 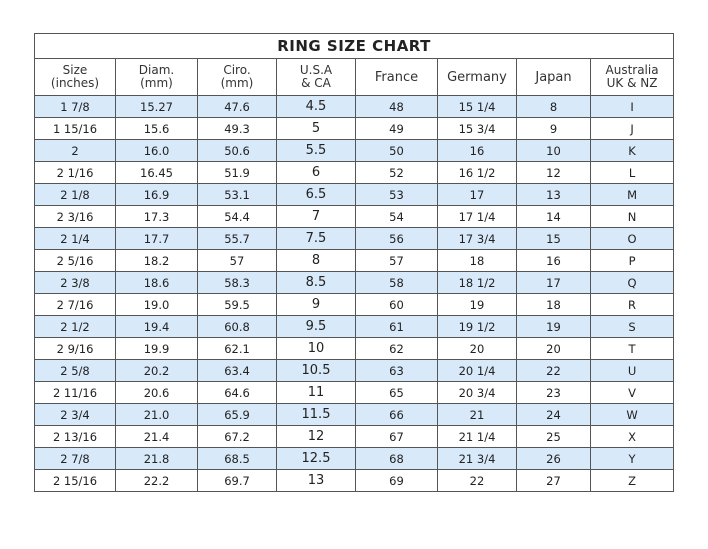 I want to click on cell-usa-ca: 6.5, so click(x=316, y=194).